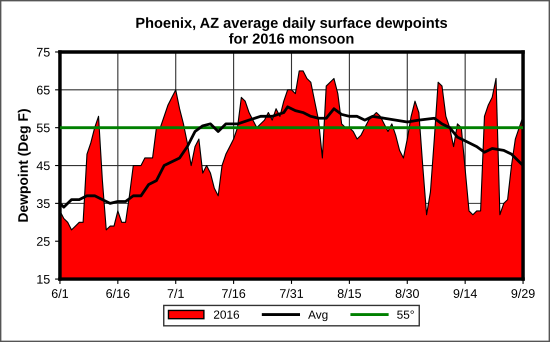 The width and height of the screenshot is (550, 342). Describe the element at coordinates (176, 293) in the screenshot. I see `x-tick-label: 7/1` at that location.